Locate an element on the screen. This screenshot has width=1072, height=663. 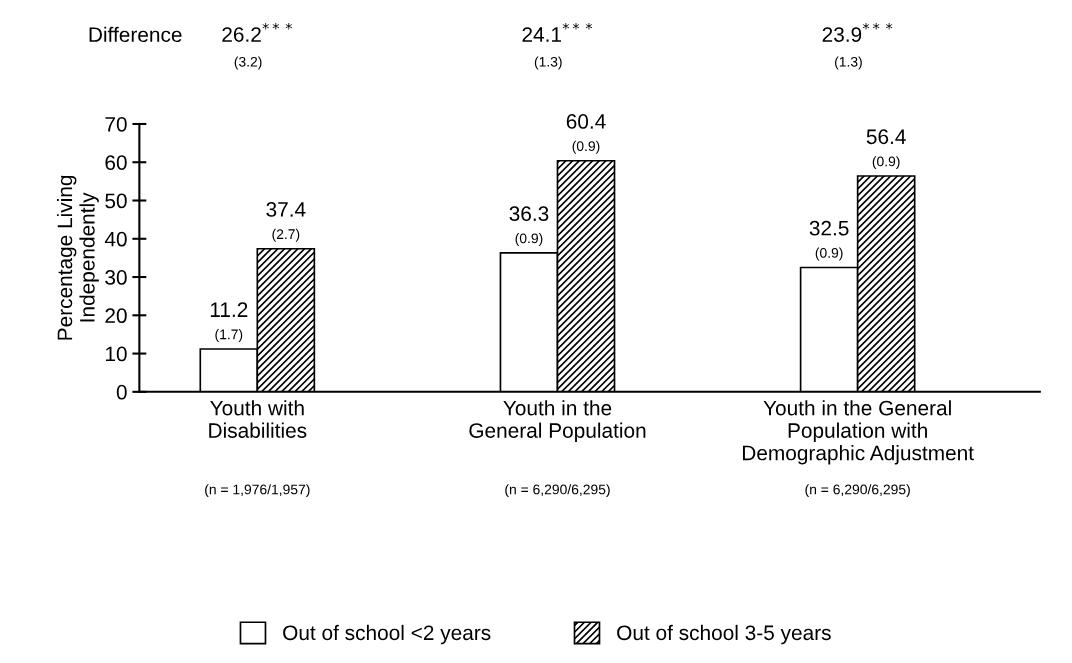
text: 26.2$^{***}$ is located at coordinates (257, 32).